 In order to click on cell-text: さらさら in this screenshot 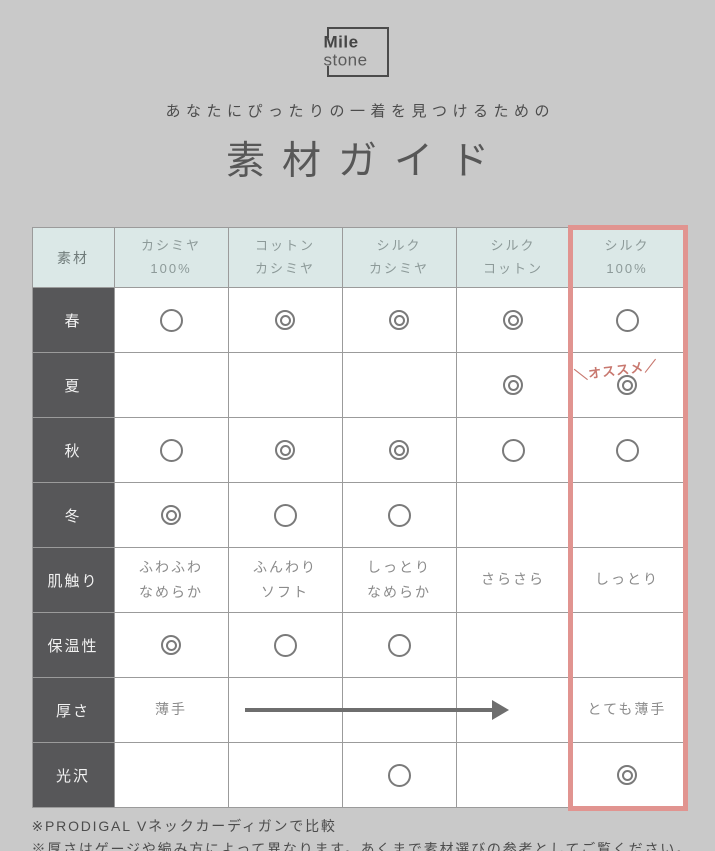, I will do `click(513, 579)`.